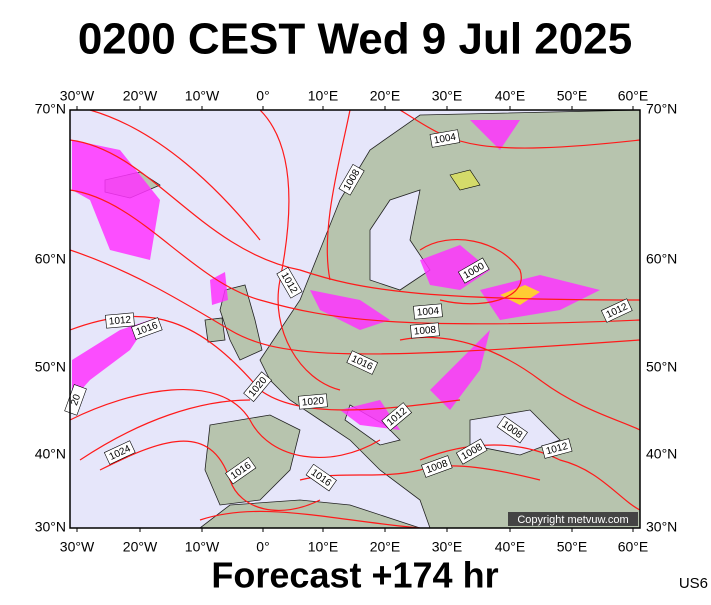 Image resolution: width=711 pixels, height=605 pixels. I want to click on ice, so click(465, 180).